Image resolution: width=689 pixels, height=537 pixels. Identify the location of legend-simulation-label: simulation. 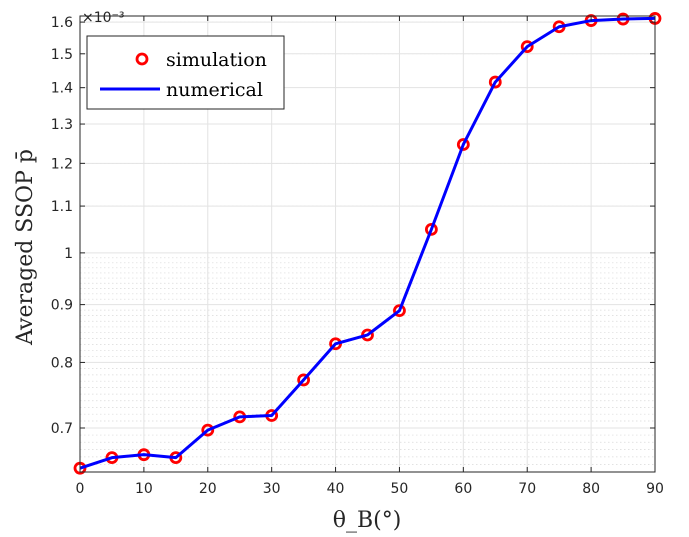
(216, 60).